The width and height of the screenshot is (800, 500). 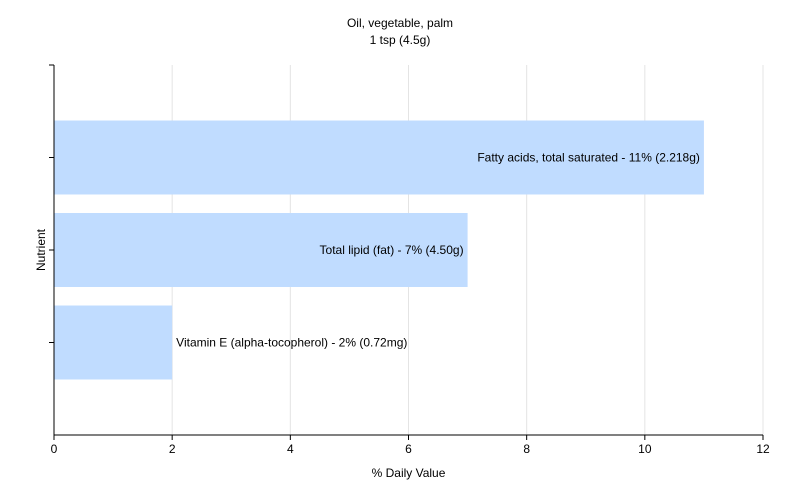 I want to click on y-axis-label: Nutrient, so click(x=41, y=249).